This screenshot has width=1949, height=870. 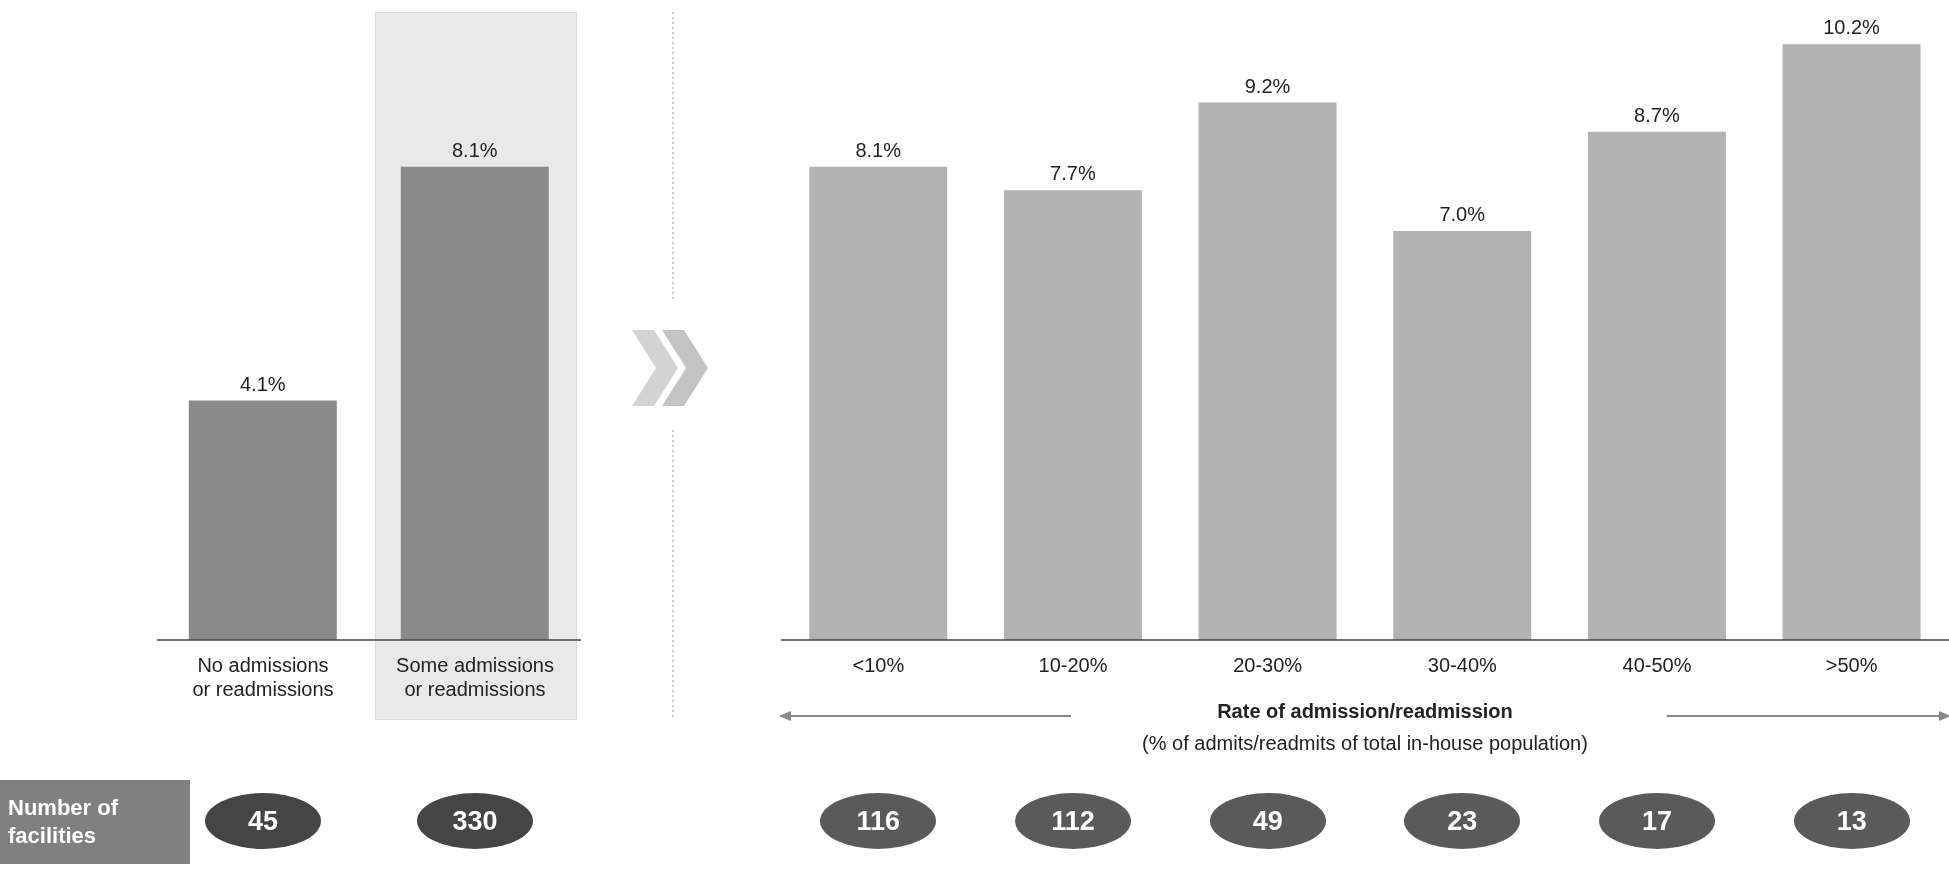 What do you see at coordinates (1073, 821) in the screenshot?
I see `text: 112` at bounding box center [1073, 821].